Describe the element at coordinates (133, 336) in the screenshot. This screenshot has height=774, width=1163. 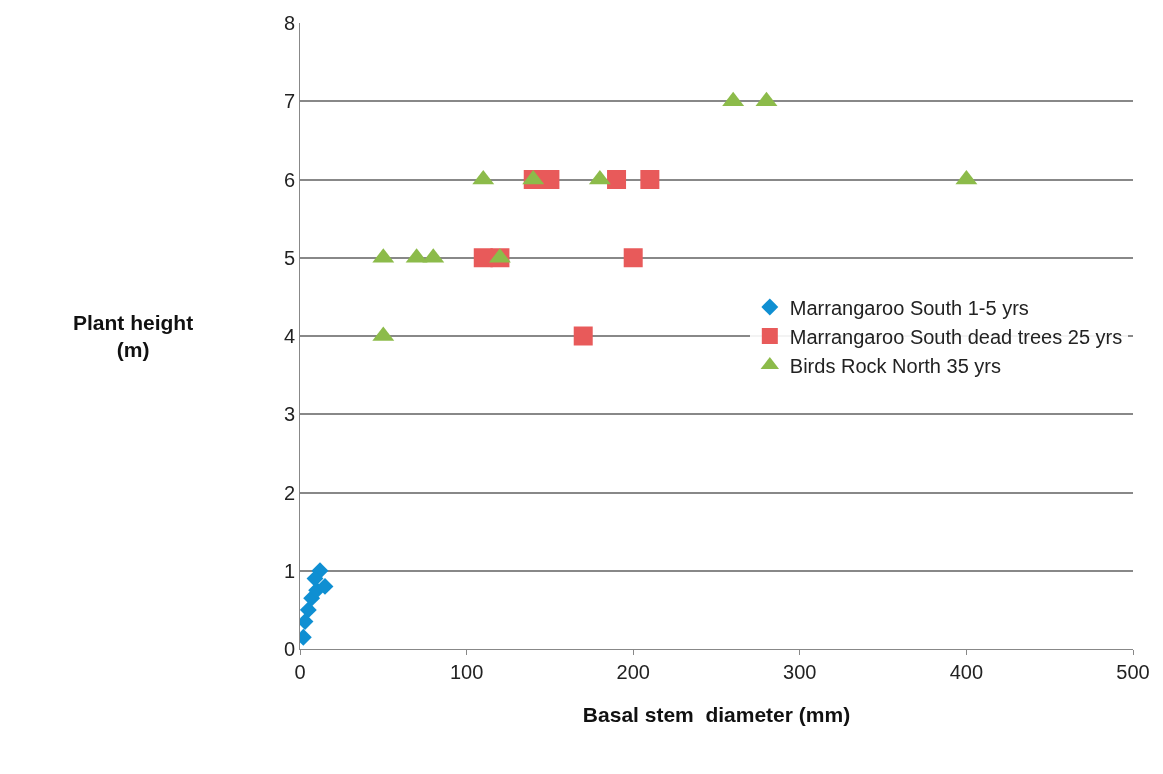
I see `y-axis-title: Plant height (m)` at that location.